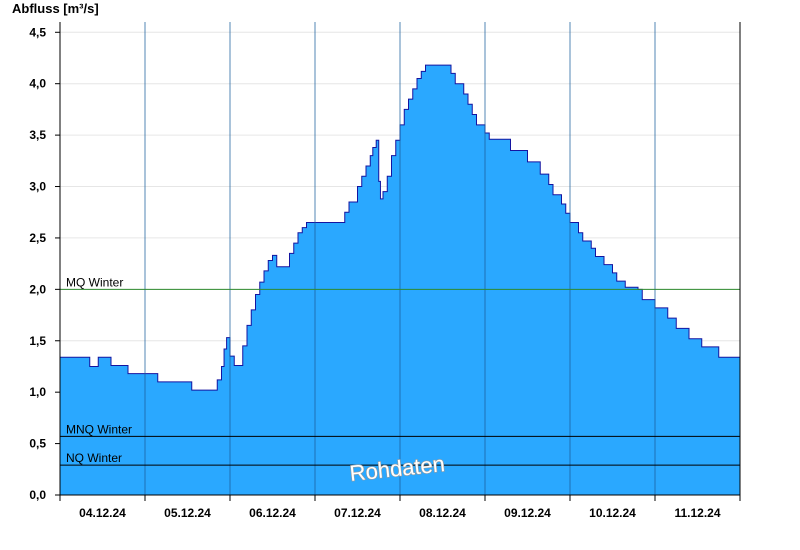 This screenshot has width=800, height=550. What do you see at coordinates (37, 238) in the screenshot?
I see `y-tick-label: 2,5` at bounding box center [37, 238].